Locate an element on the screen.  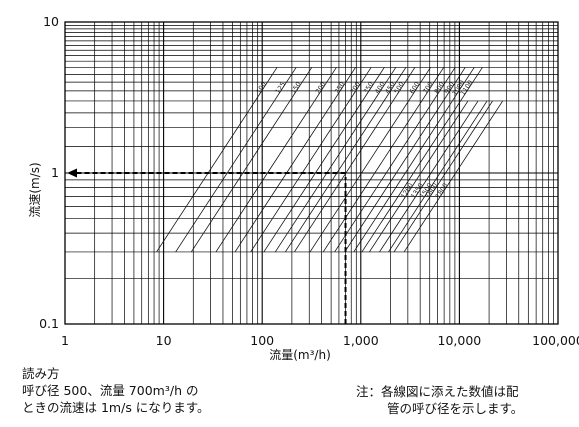
x-tick-label: 100 is located at coordinates (262, 340).